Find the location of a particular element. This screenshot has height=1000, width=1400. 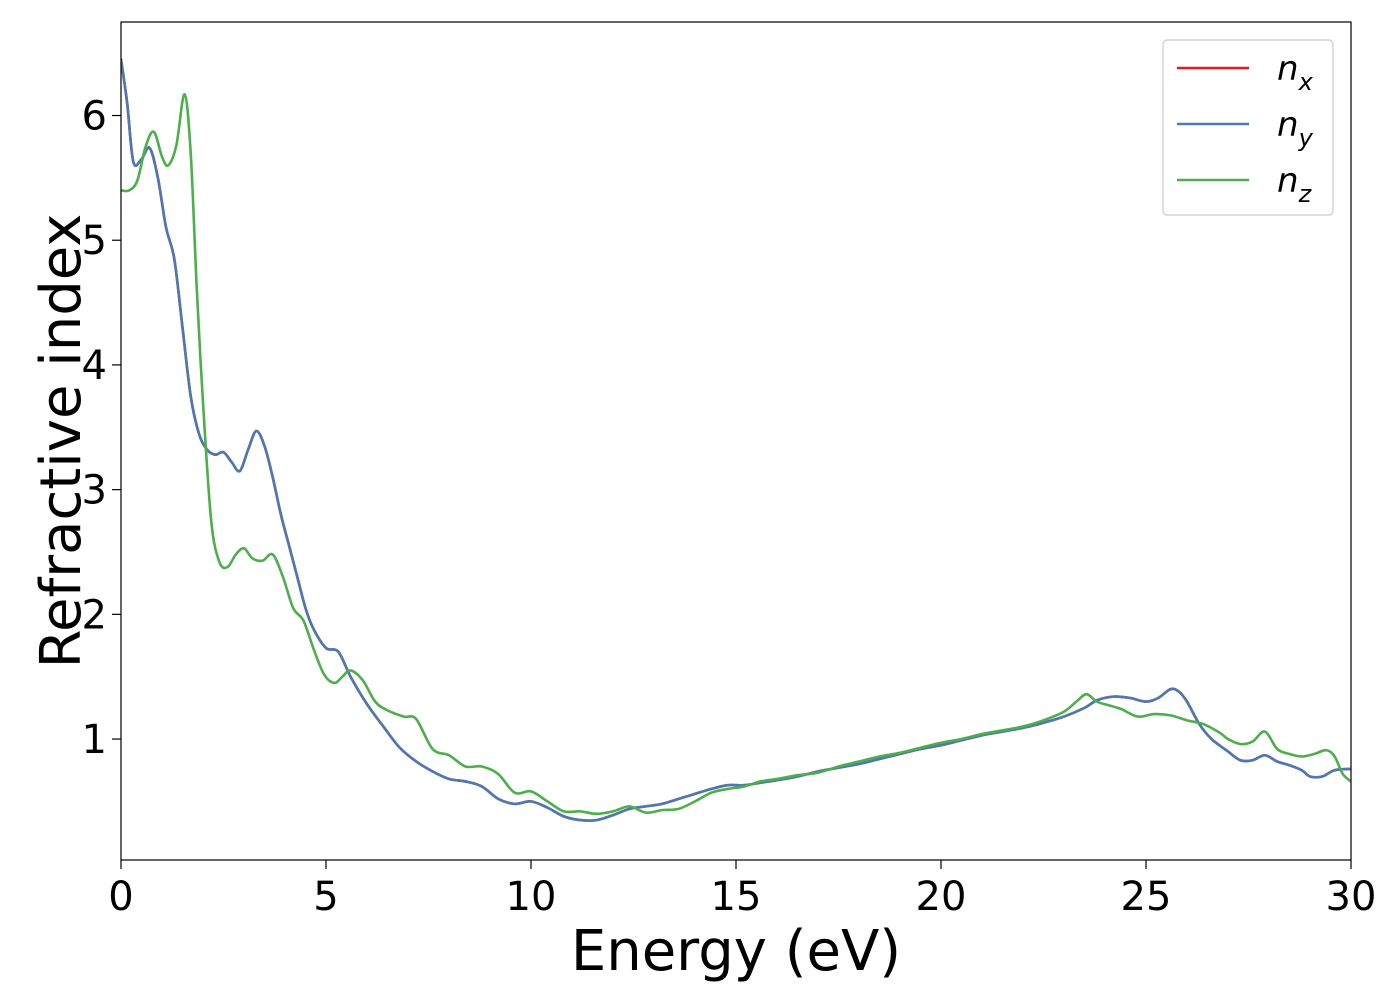

x-tick-label: 5 is located at coordinates (325, 897).